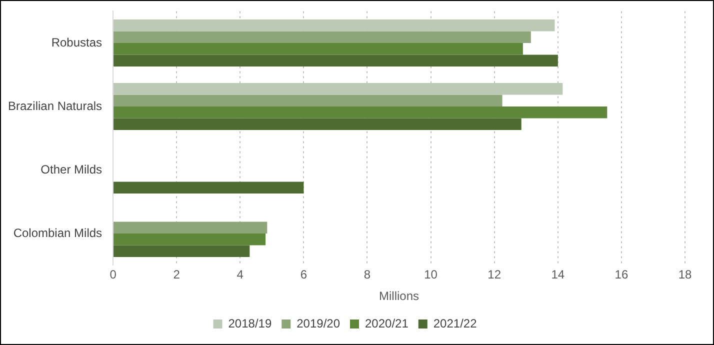  Describe the element at coordinates (113, 275) in the screenshot. I see `x-tick-label: 0` at that location.